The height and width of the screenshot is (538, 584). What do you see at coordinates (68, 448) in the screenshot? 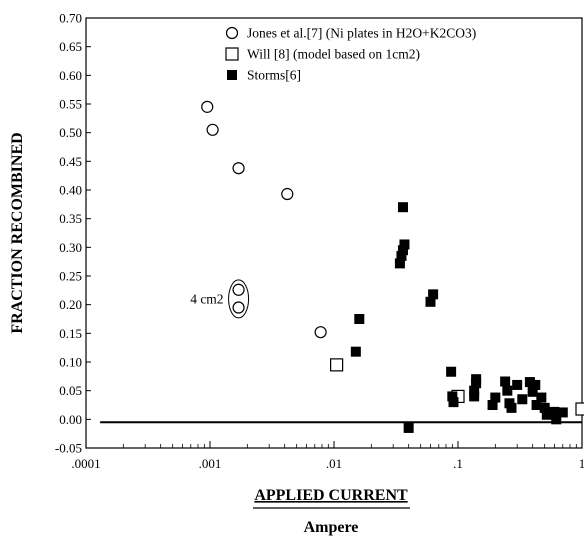
I see `y-tick-label: -0.05` at bounding box center [68, 448].